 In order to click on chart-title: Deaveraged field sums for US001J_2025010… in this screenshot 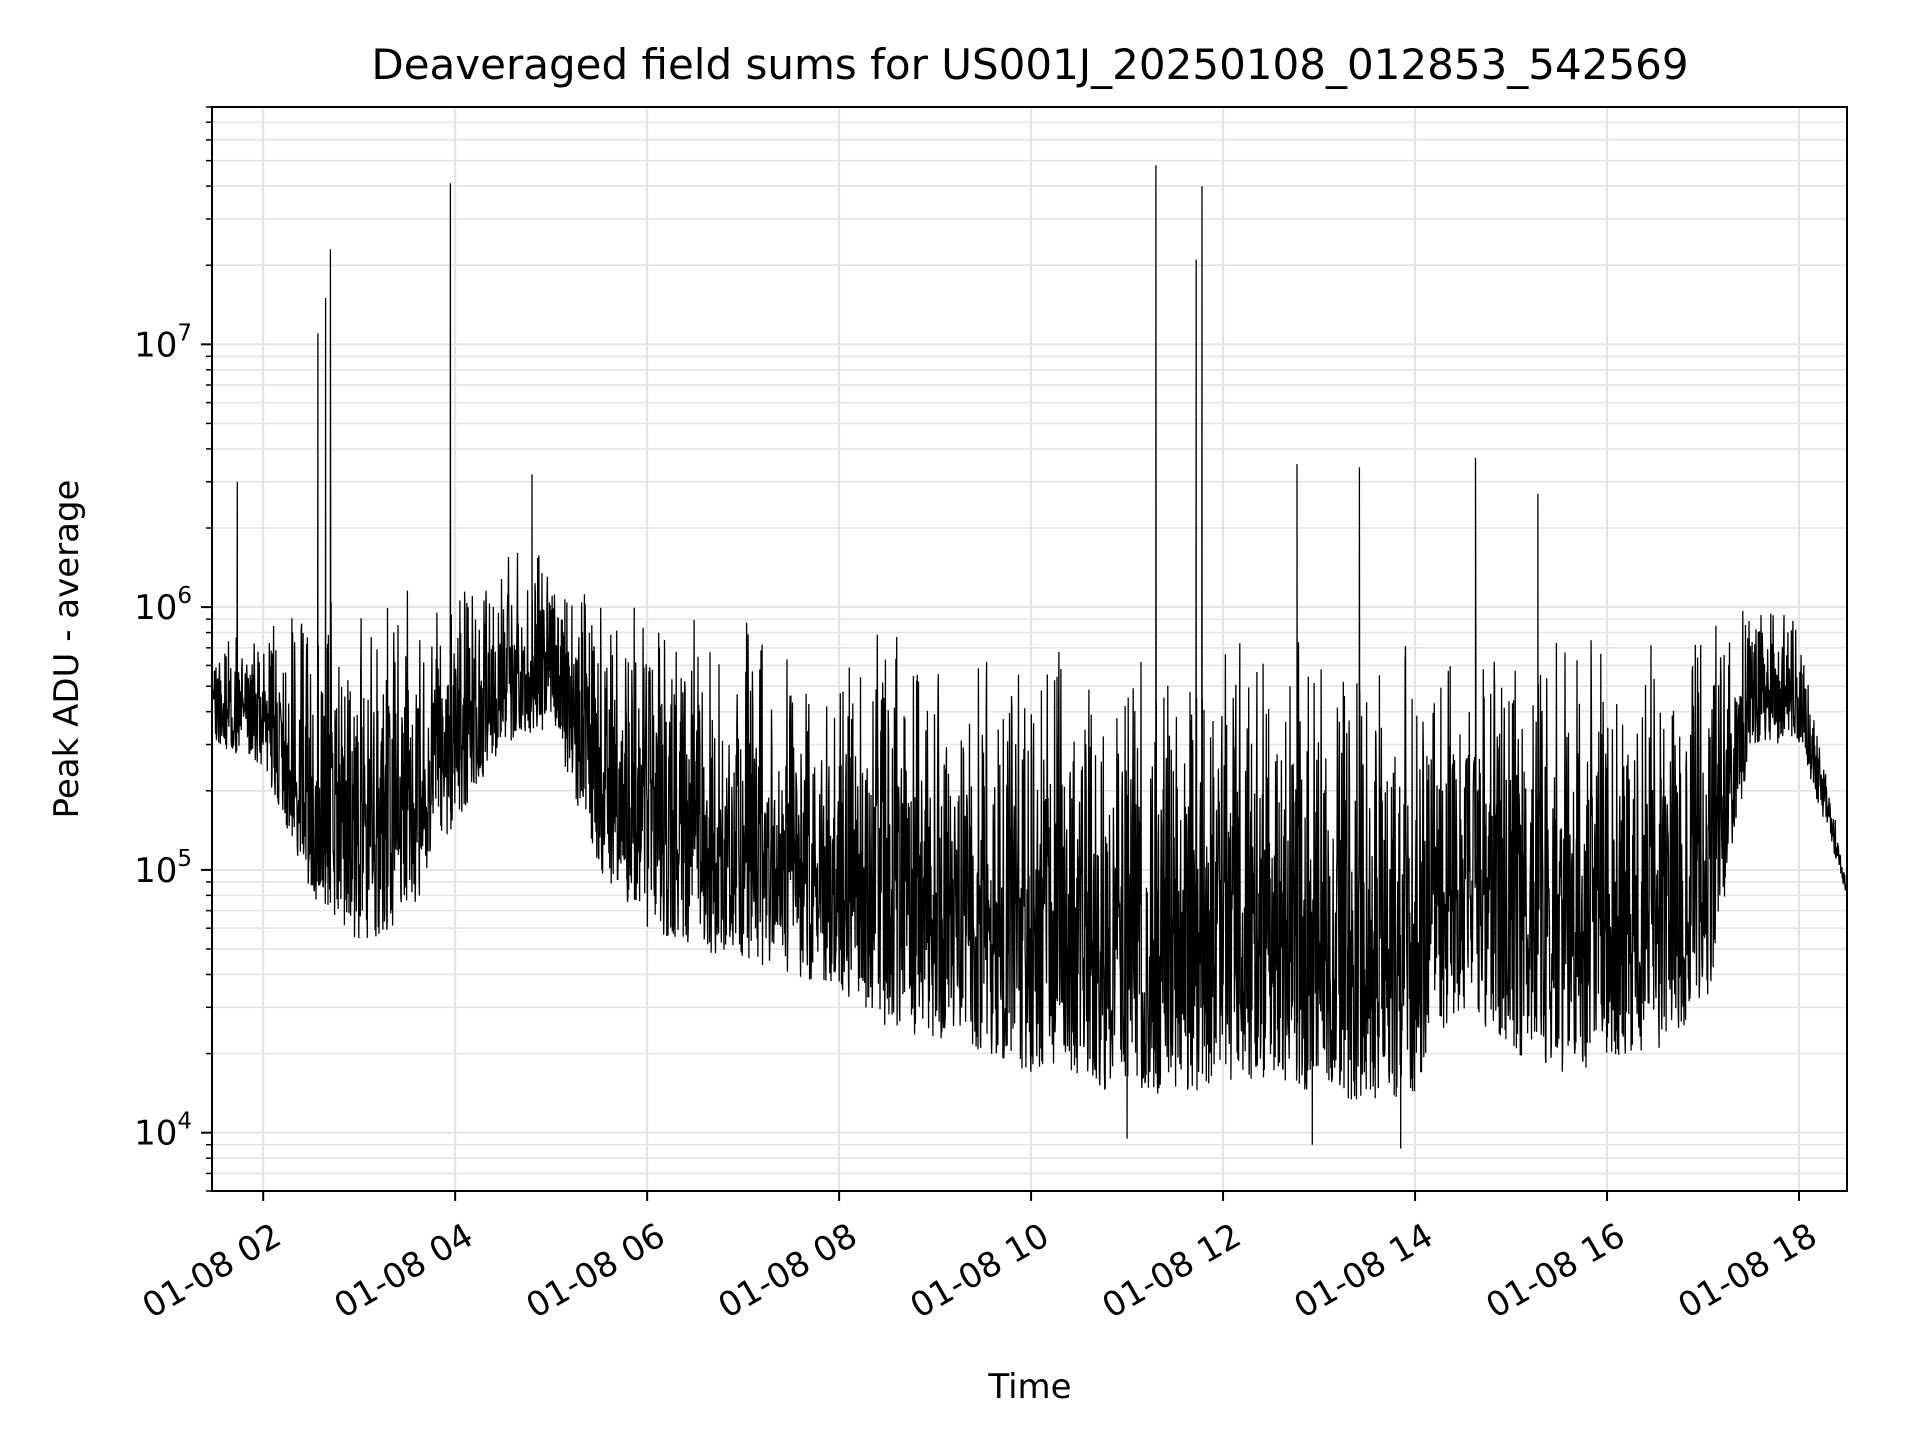, I will do `click(1029, 64)`.